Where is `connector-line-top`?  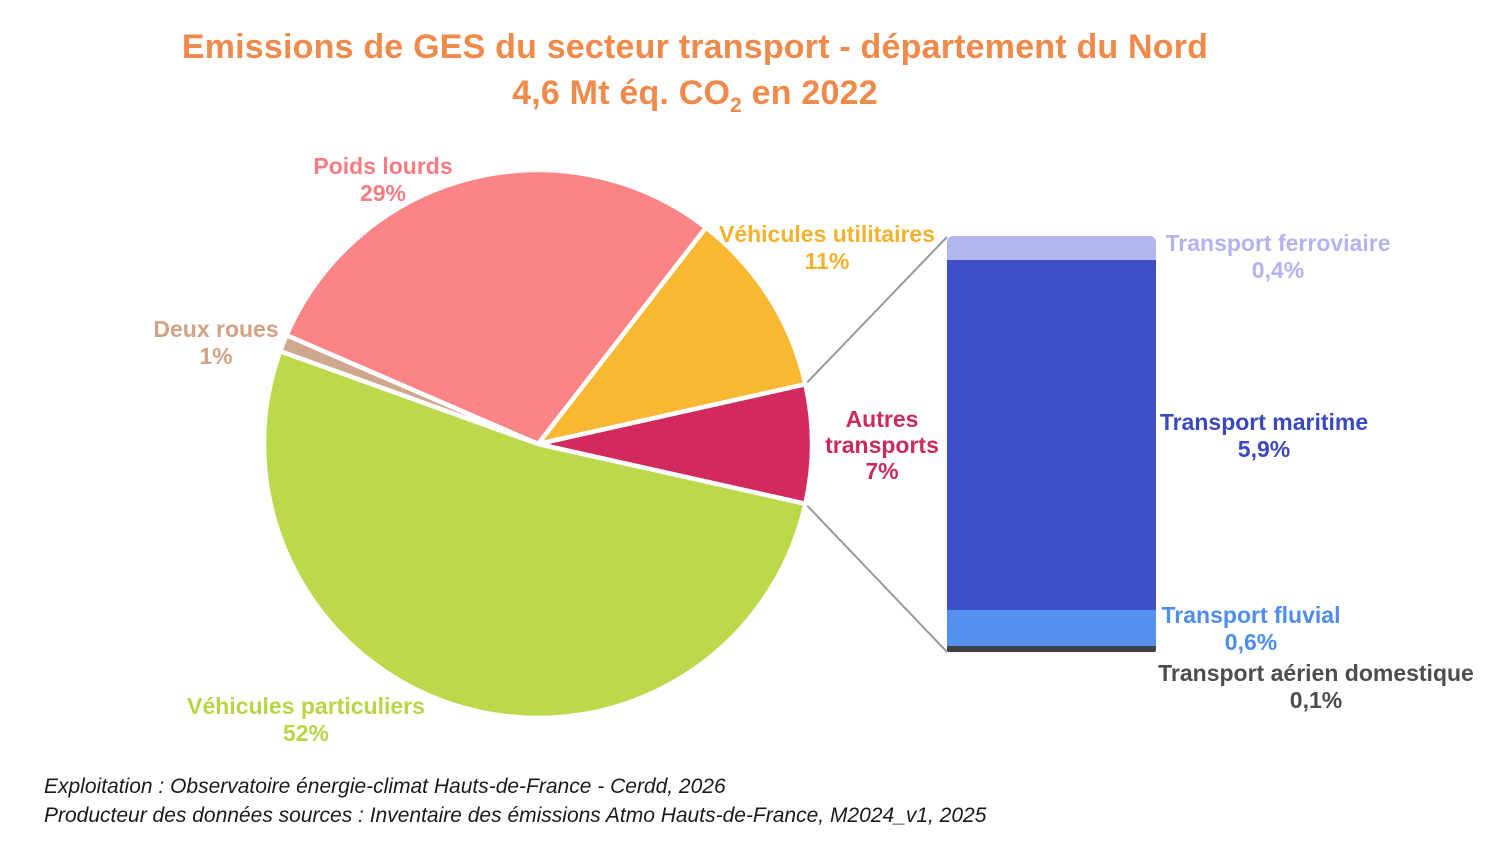 connector-line-top is located at coordinates (876, 310).